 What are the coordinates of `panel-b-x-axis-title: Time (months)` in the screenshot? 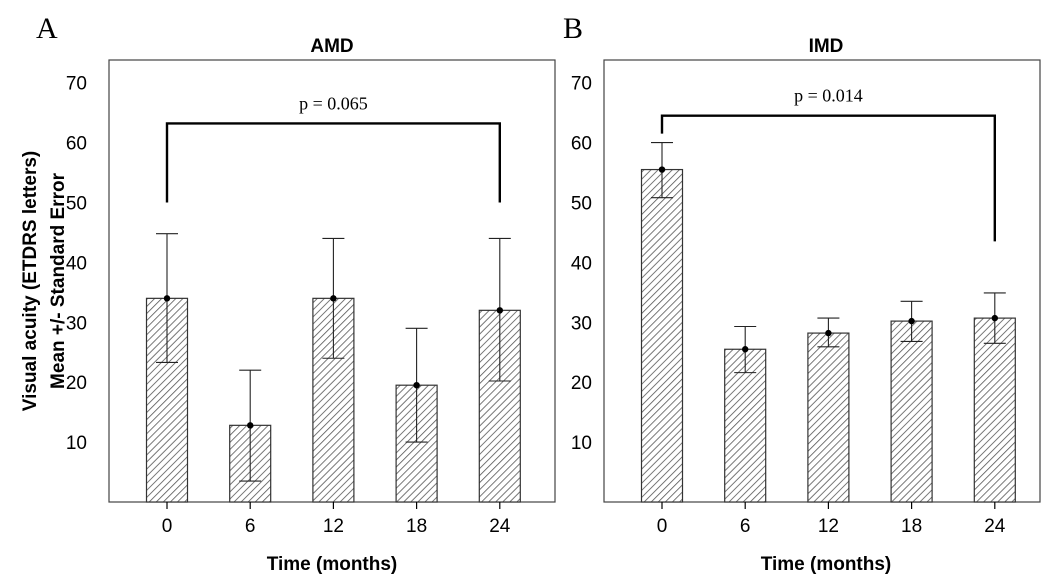 It's located at (826, 564).